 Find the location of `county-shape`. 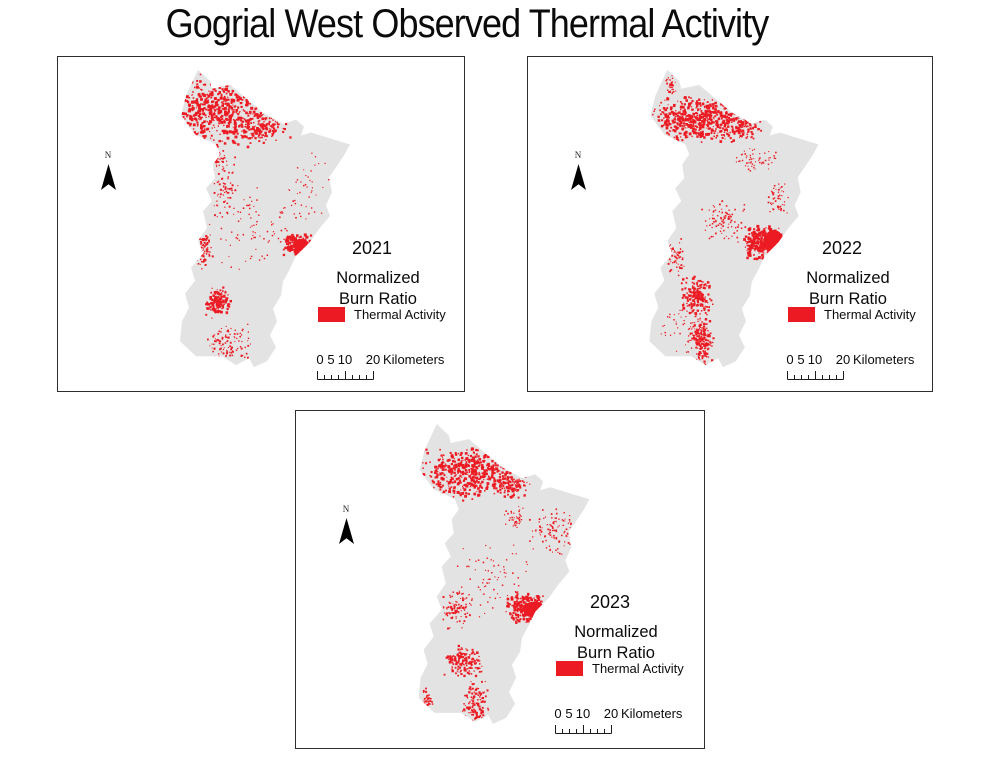

county-shape is located at coordinates (265, 218).